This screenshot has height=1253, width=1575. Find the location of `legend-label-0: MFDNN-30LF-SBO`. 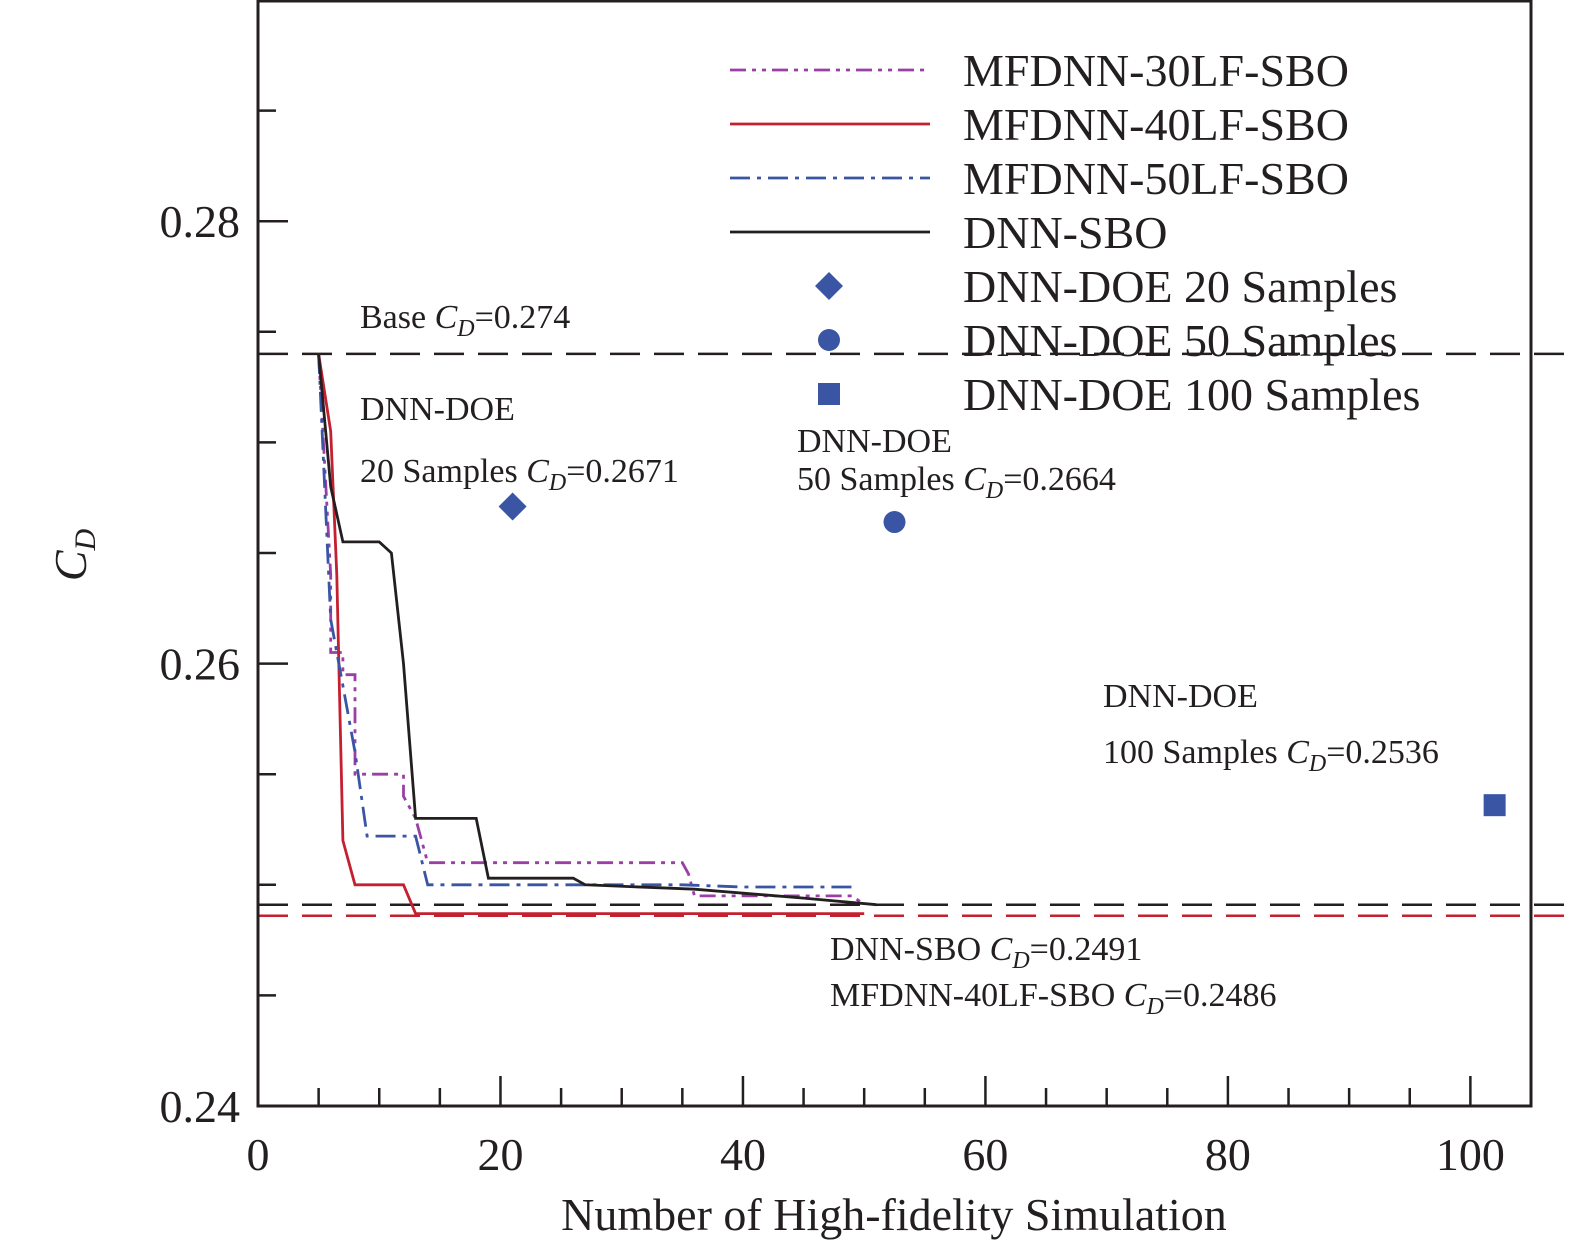

legend-label-0: MFDNN-30LF-SBO is located at coordinates (1156, 70).